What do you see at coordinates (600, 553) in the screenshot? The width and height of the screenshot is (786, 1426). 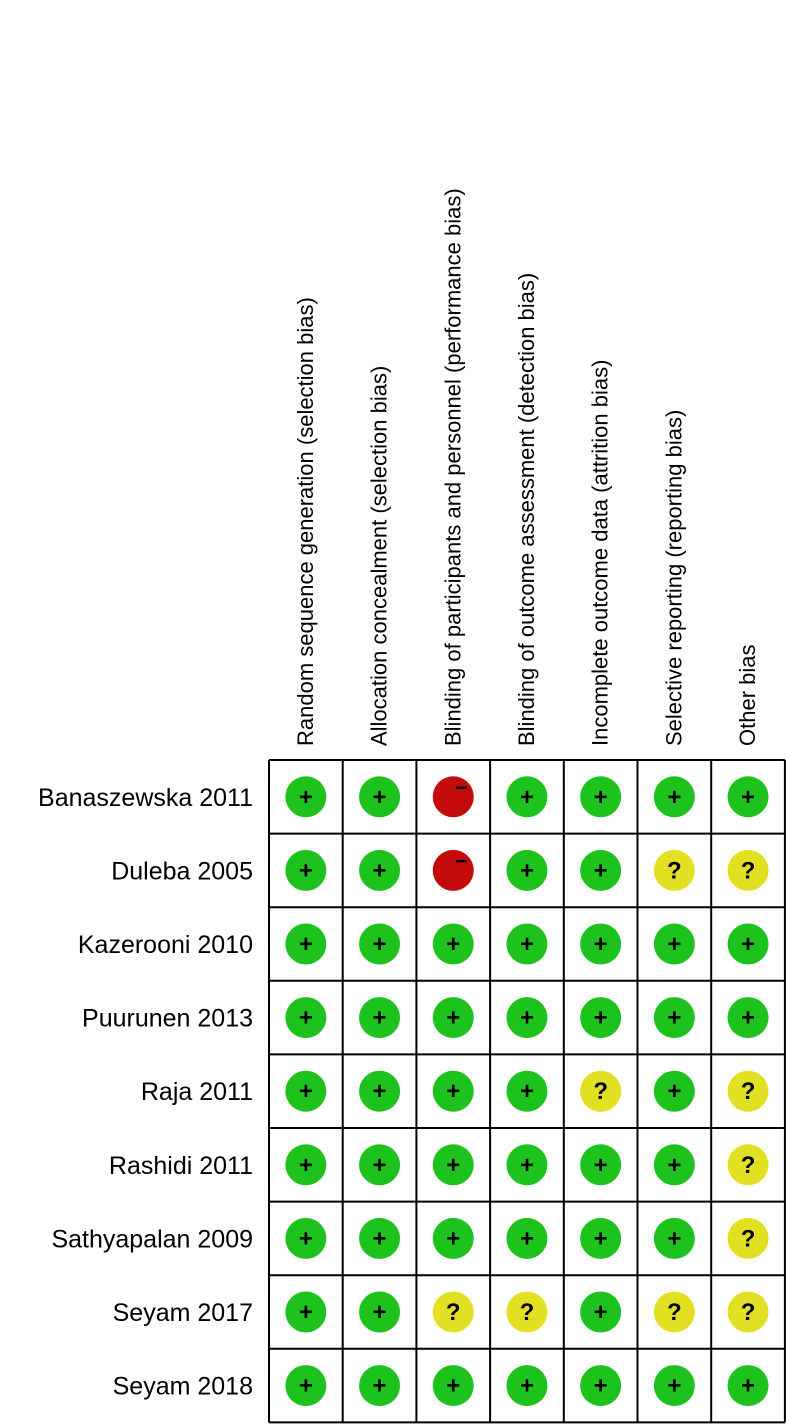 I see `column-header: Incomplete outcome data (attrition bias)` at bounding box center [600, 553].